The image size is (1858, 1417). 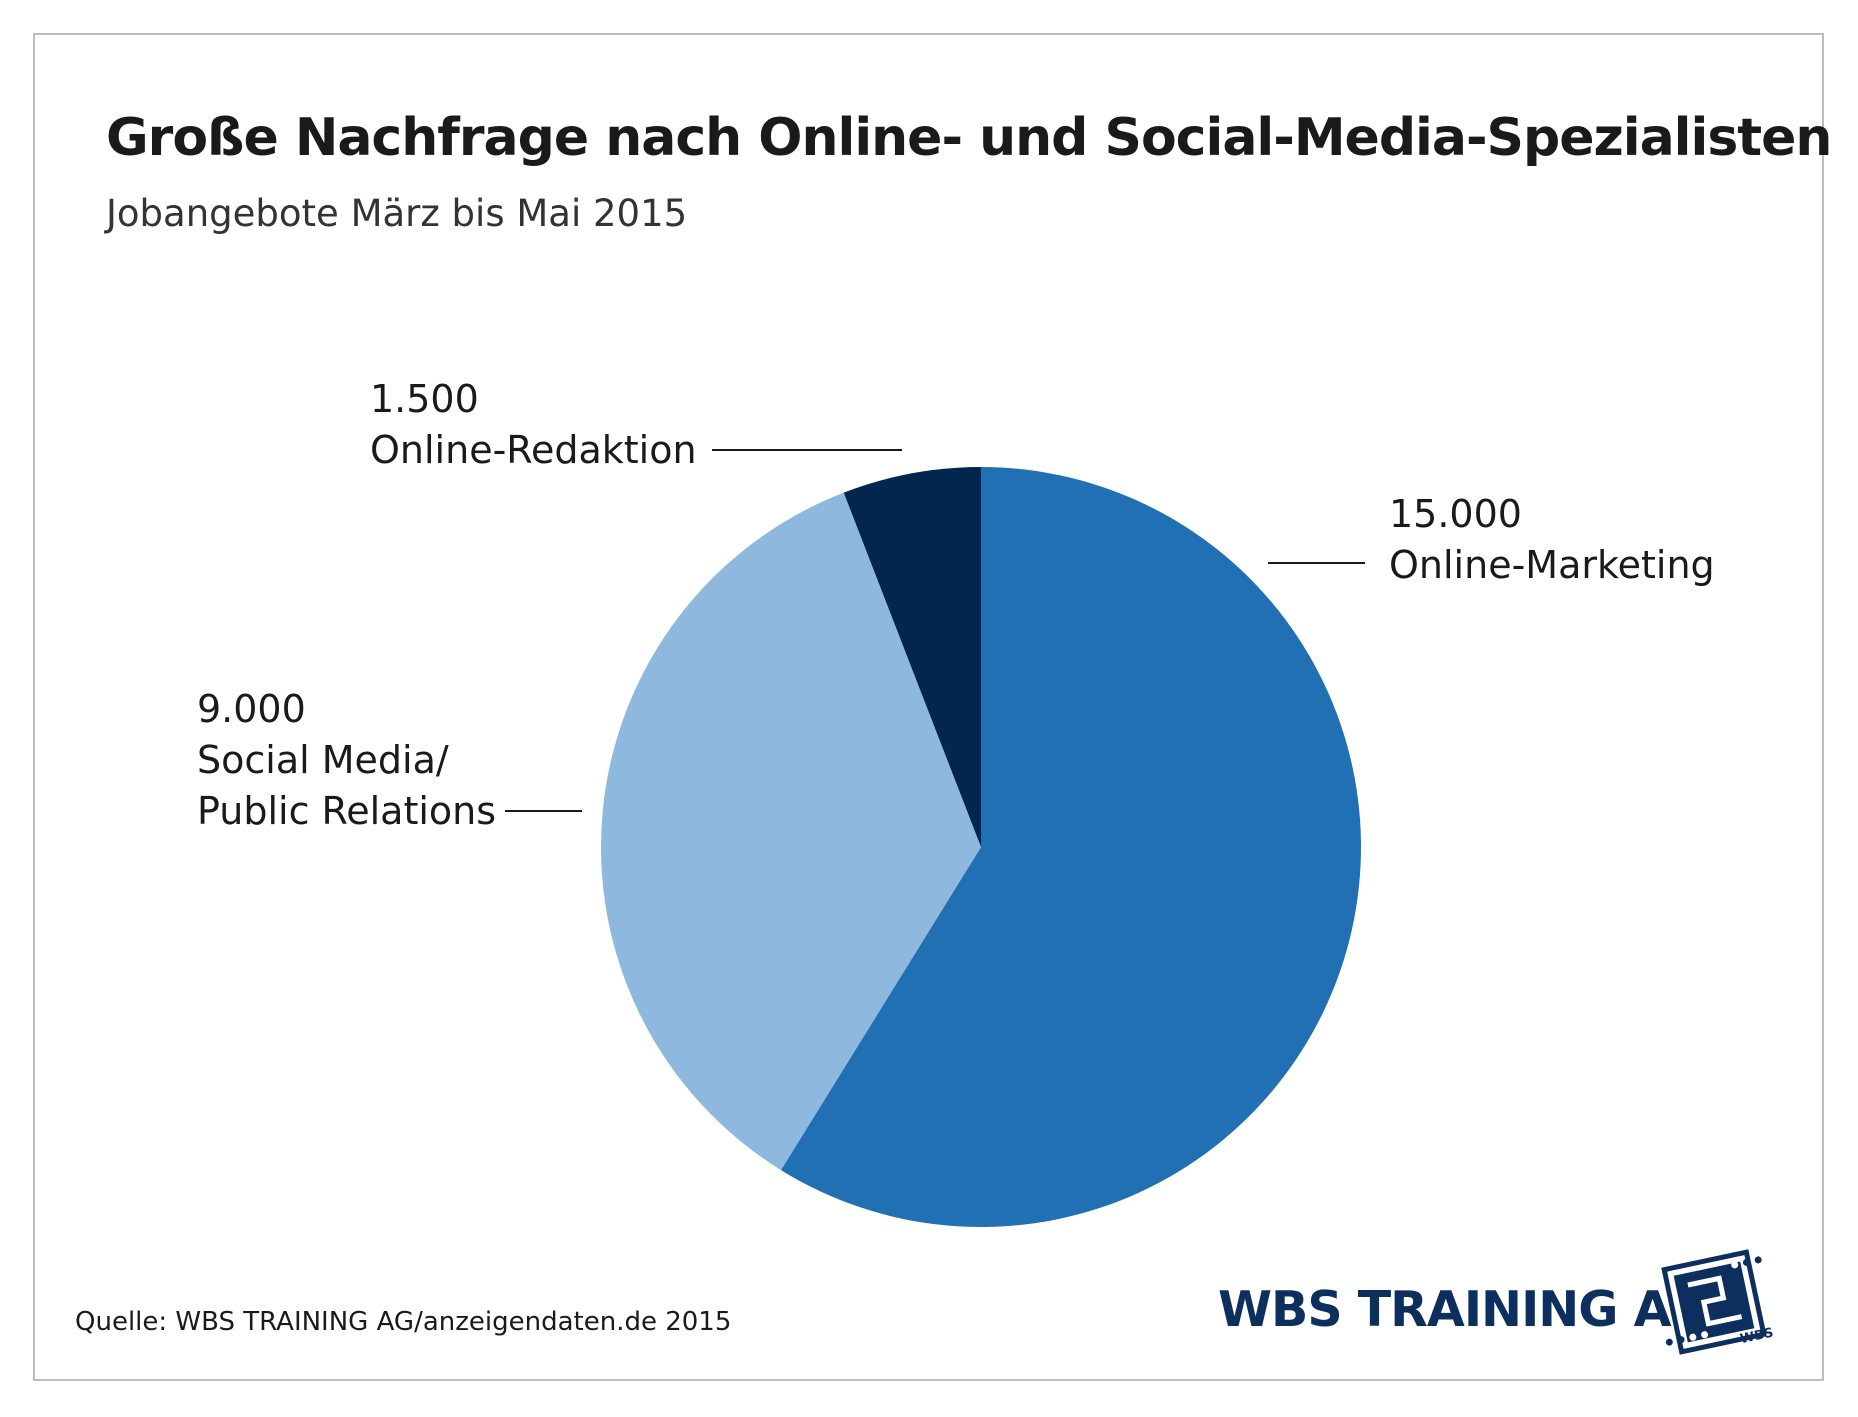 What do you see at coordinates (1464, 1309) in the screenshot?
I see `brand-name: WBS TRAINING AG` at bounding box center [1464, 1309].